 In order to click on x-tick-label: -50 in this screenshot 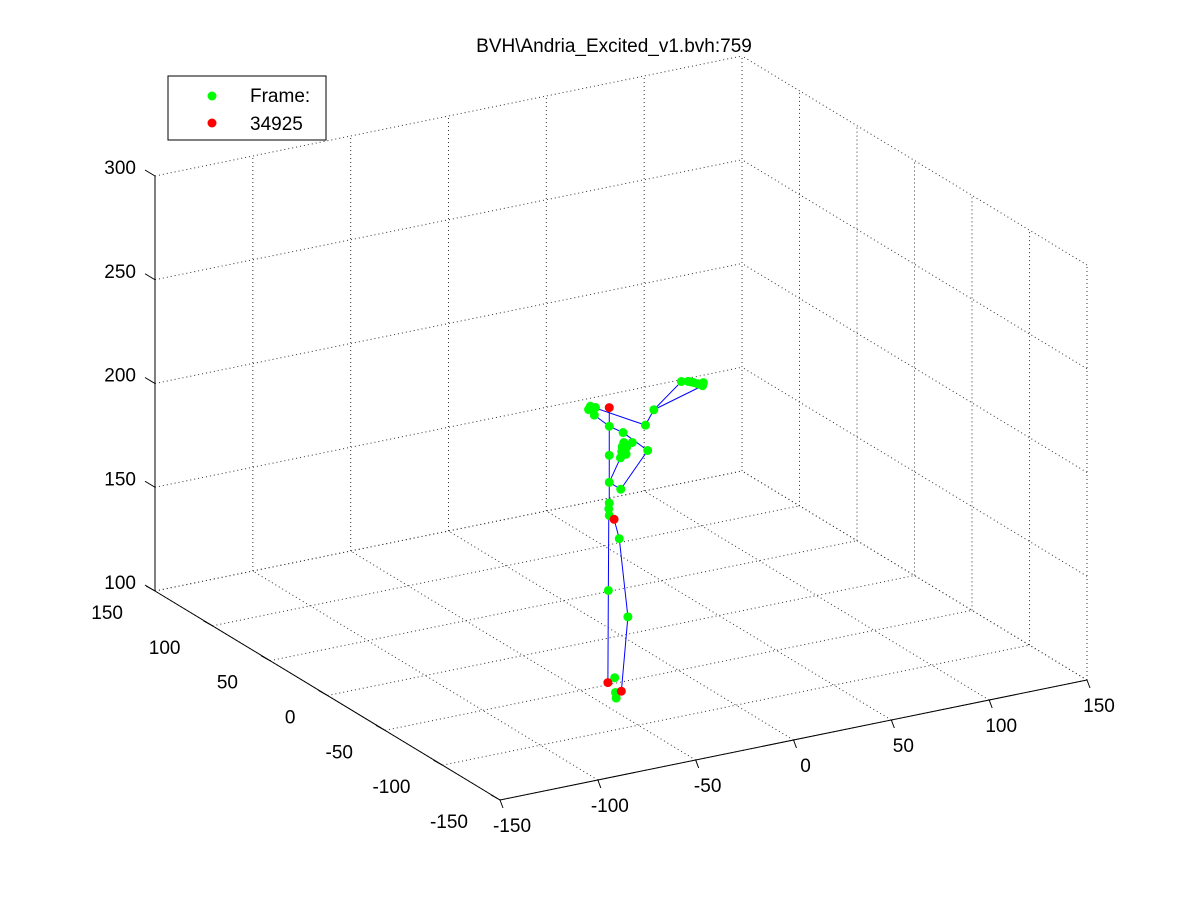, I will do `click(707, 786)`.